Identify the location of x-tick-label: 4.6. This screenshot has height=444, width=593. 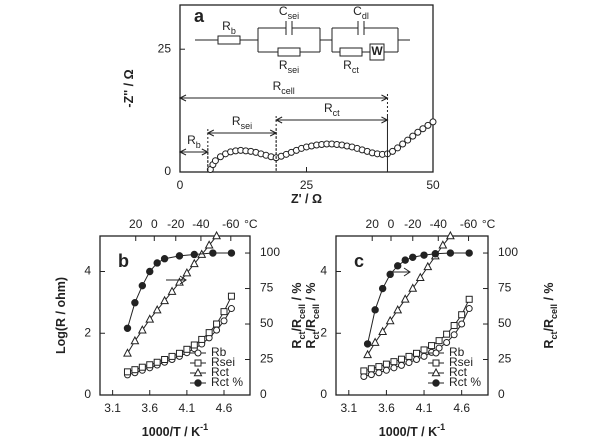
(224, 408).